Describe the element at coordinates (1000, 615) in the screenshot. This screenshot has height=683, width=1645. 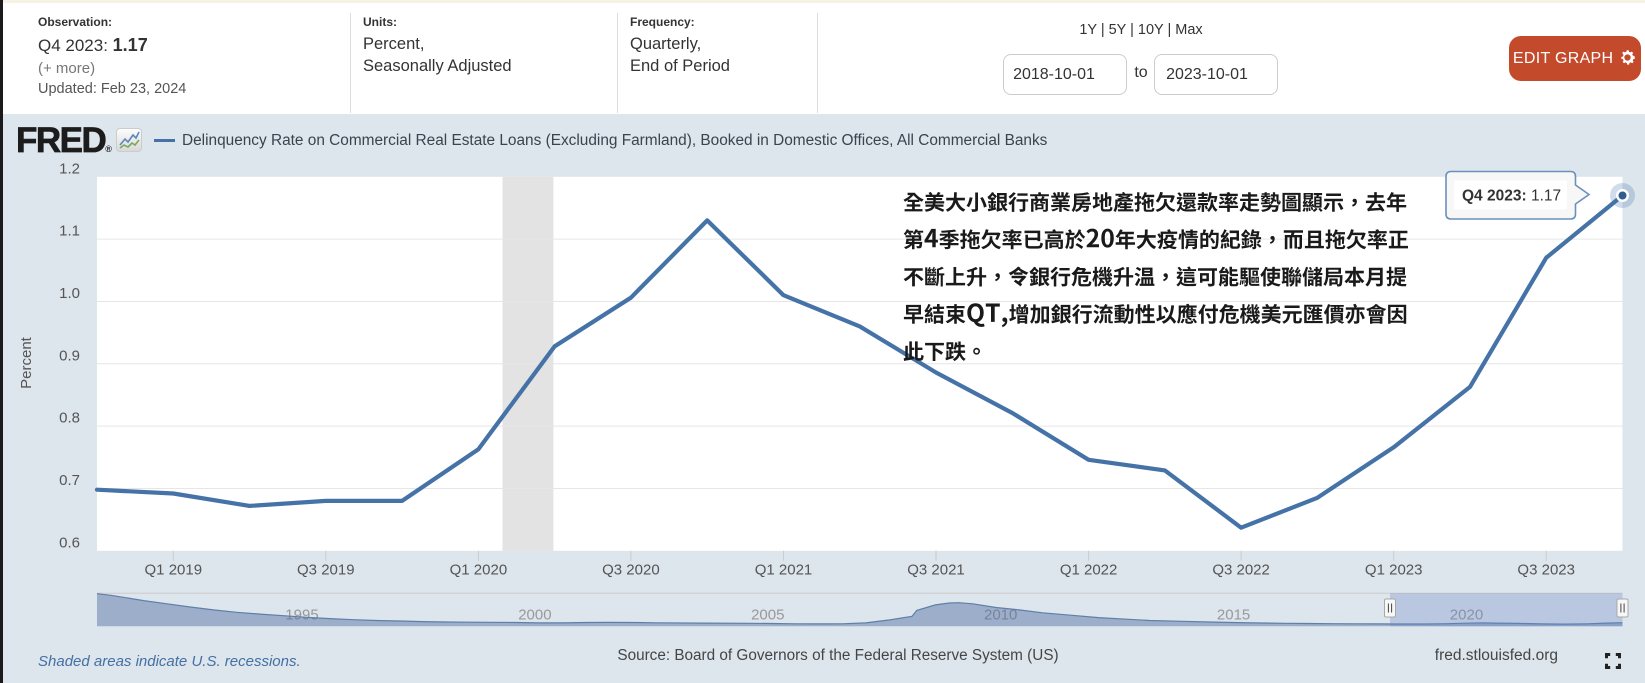
I see `svg-text: 2010` at that location.